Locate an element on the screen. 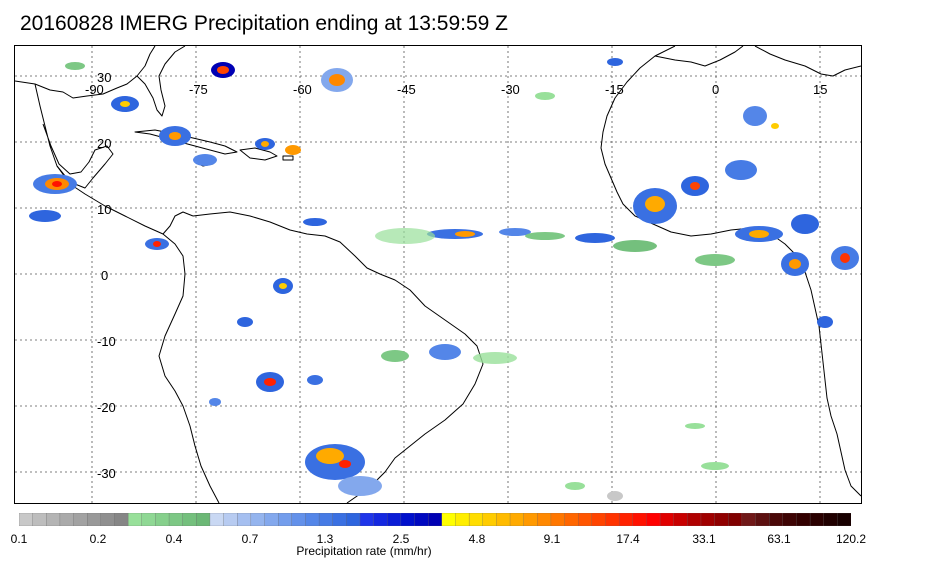 The height and width of the screenshot is (571, 944). coast-mexico is located at coordinates (74, 136).